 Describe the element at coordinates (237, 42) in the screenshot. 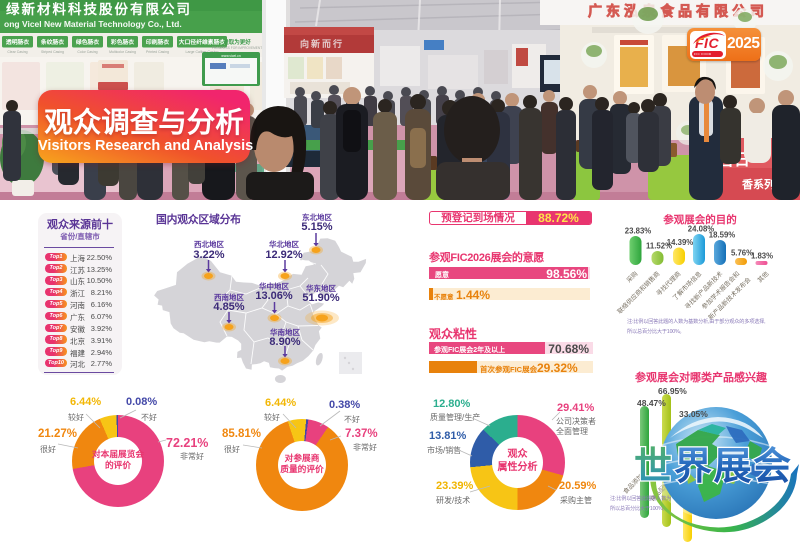

I see `svg-text: 进取为更好` at that location.